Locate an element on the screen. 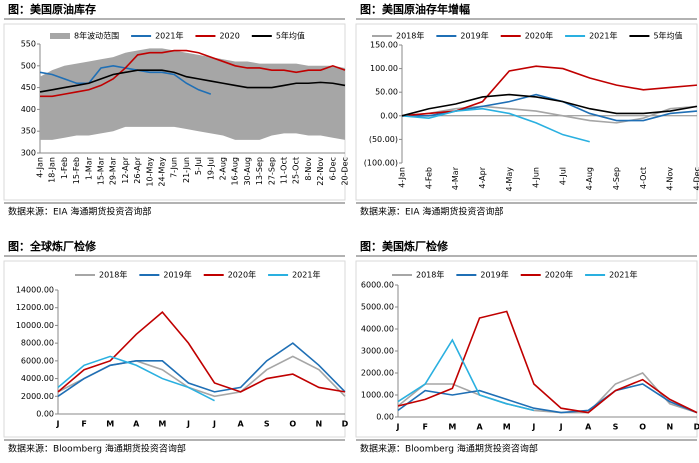 This screenshot has height=463, width=699. x-tick-label: 25-Oct is located at coordinates (296, 170).